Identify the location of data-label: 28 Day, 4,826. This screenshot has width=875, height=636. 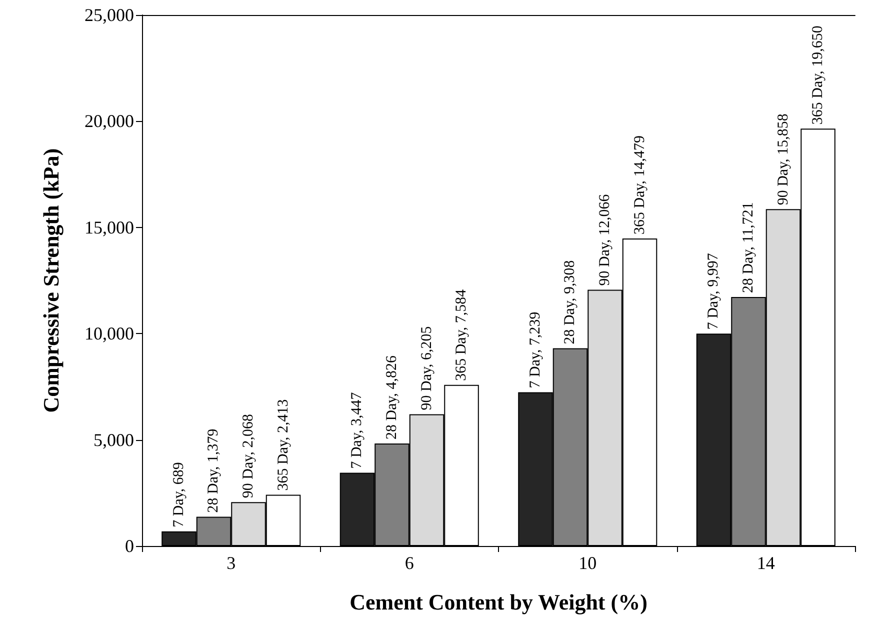
(392, 397).